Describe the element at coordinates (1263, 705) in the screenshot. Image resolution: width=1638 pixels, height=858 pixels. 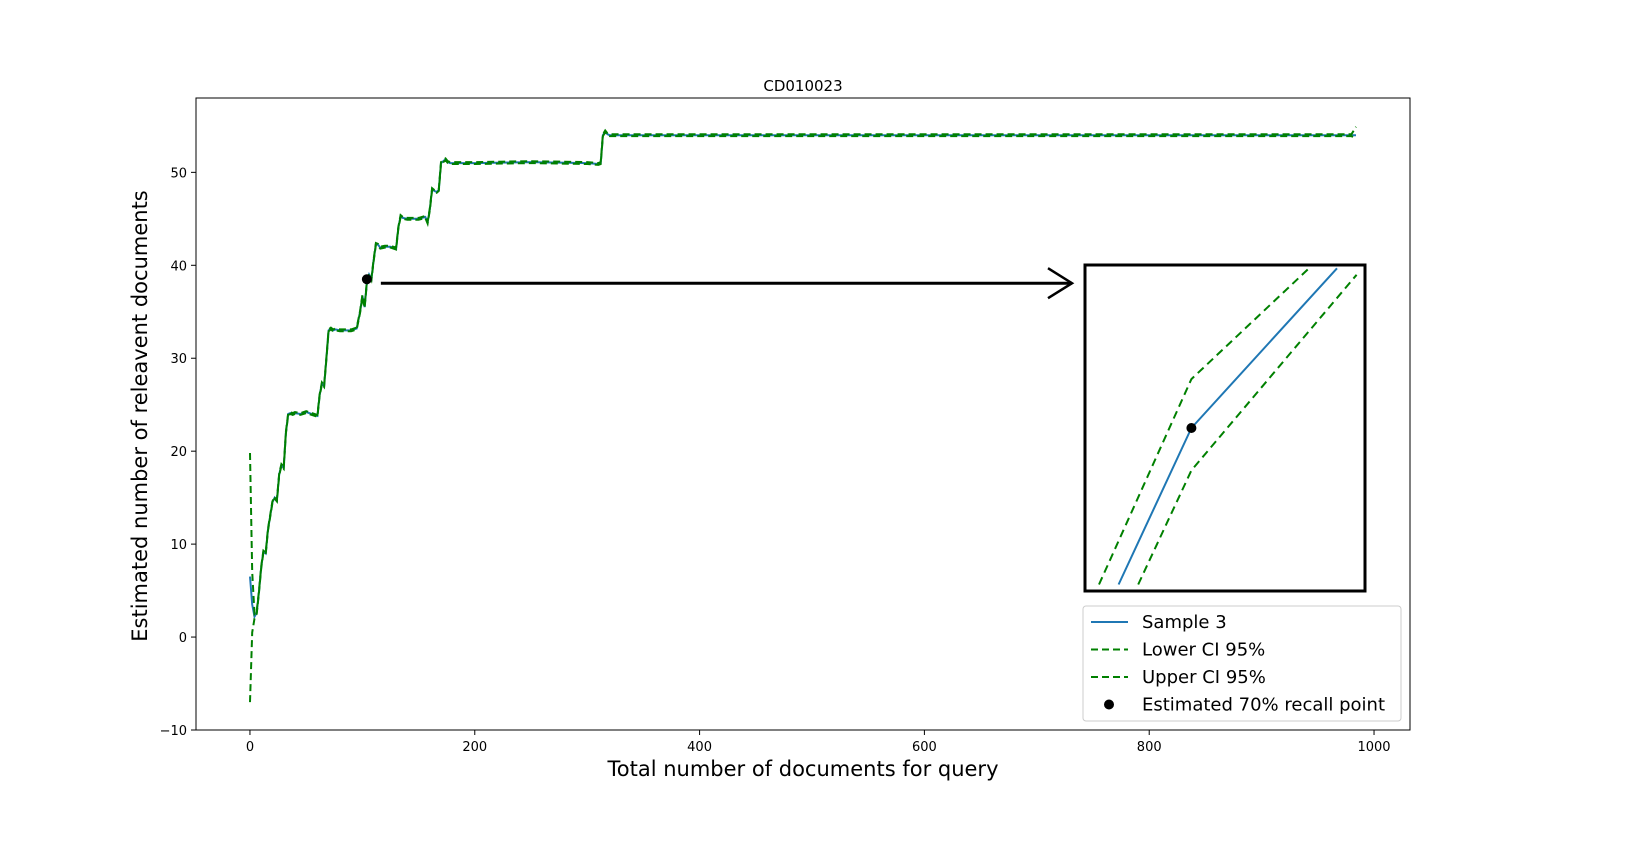
I see `legend-label-3: Estimated 70% recall point` at that location.